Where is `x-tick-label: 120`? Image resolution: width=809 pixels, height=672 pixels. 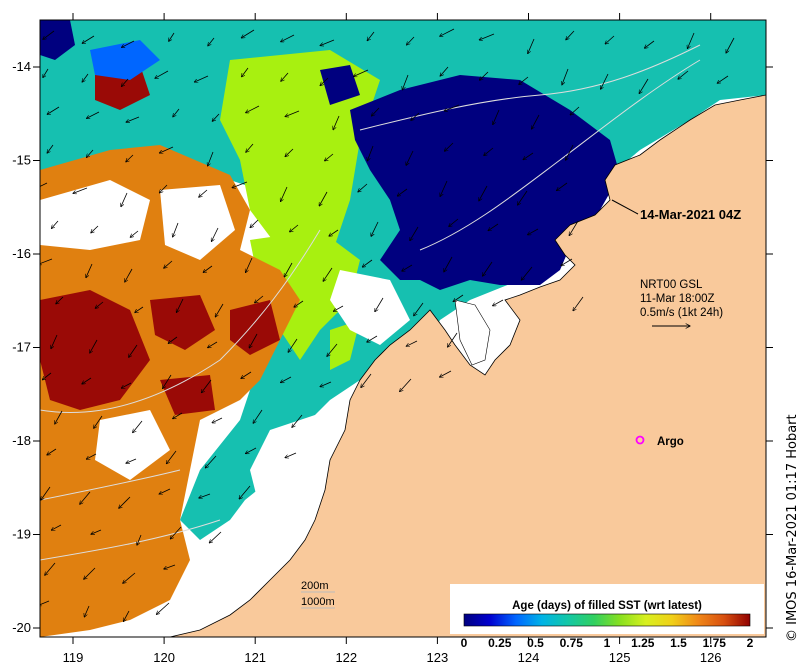
x-tick-label: 120 is located at coordinates (164, 657).